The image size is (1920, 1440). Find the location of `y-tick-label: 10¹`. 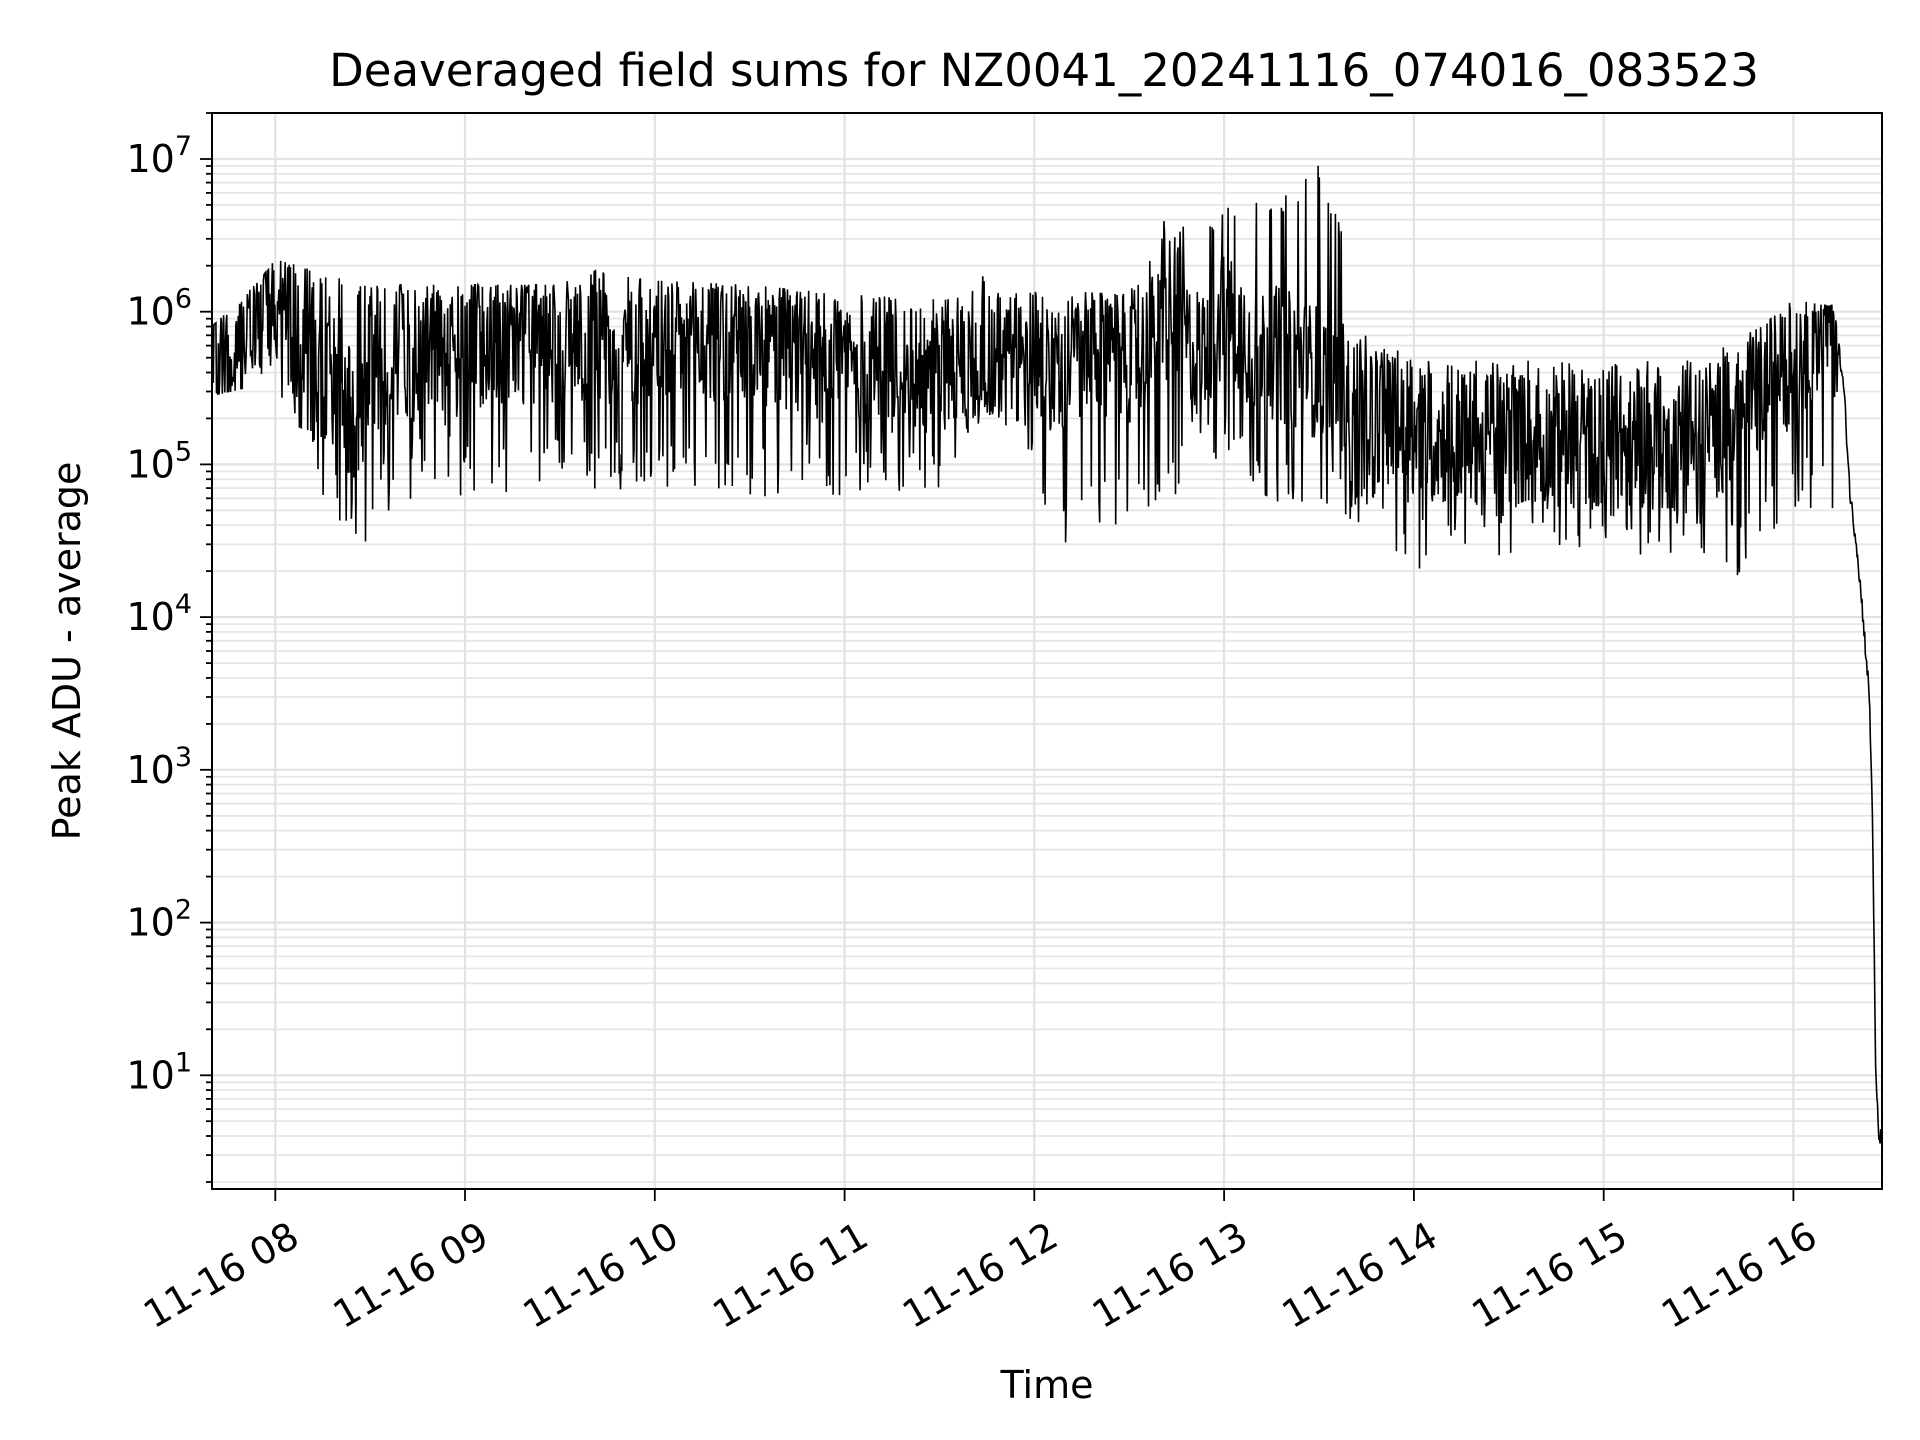

y-tick-label: 10¹ is located at coordinates (159, 1072).